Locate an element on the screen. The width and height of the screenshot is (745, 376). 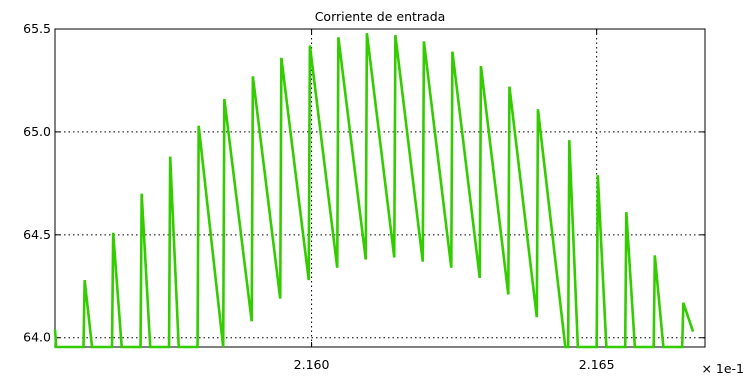
y-tick-label: 65.0 is located at coordinates (37, 131).